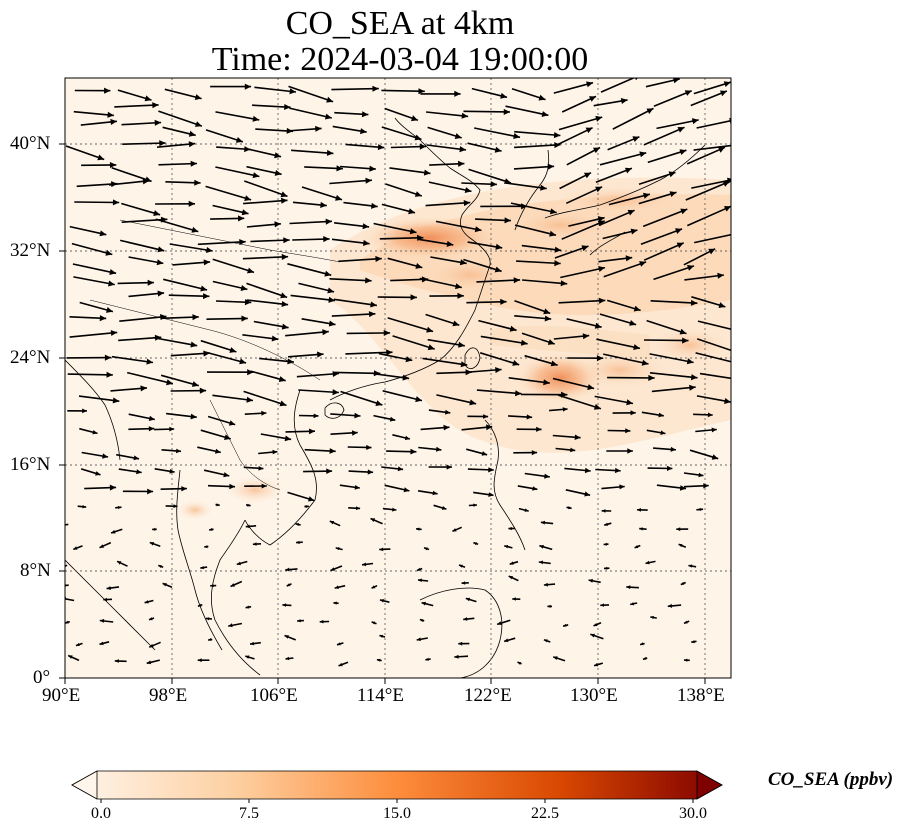 This screenshot has width=916, height=836. Describe the element at coordinates (84, 785) in the screenshot. I see `colorbar-min-extend` at that location.